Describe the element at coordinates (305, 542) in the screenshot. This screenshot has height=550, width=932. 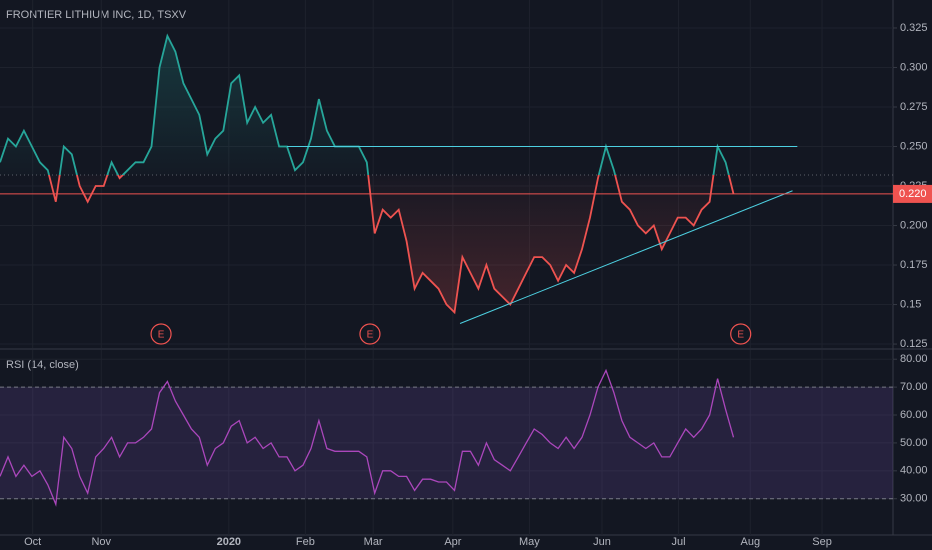
I see `x-tick-label: Feb` at that location.